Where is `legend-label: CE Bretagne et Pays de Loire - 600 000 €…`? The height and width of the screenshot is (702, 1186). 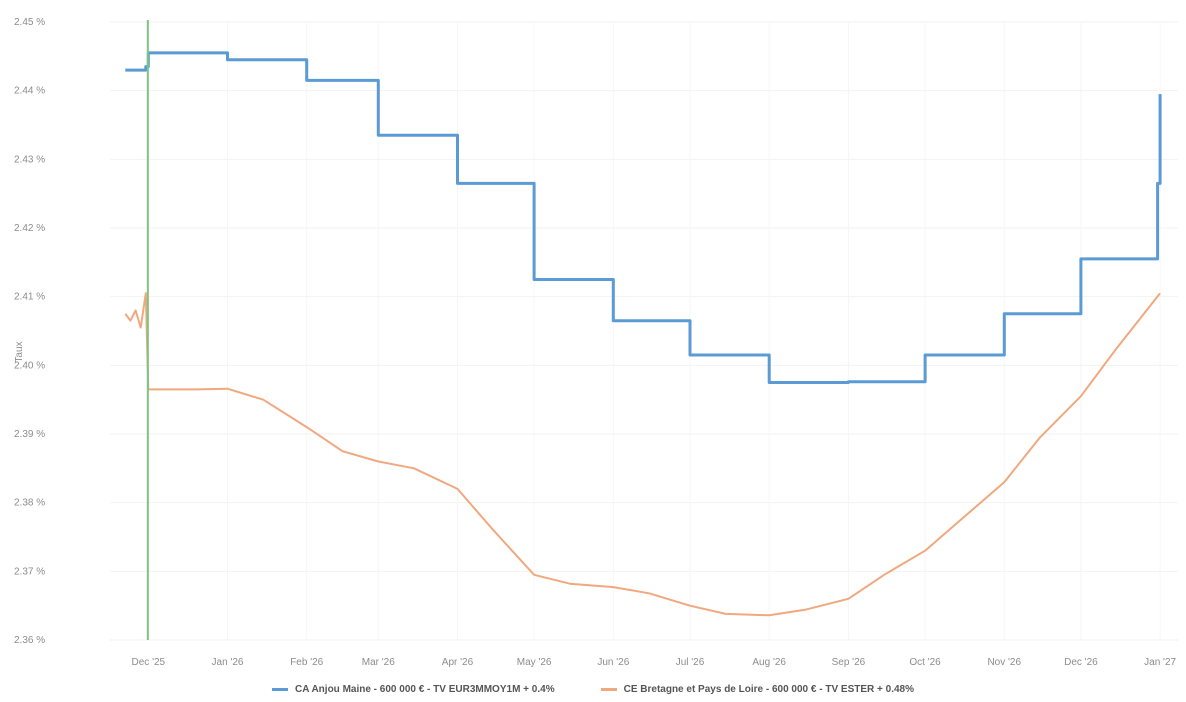 legend-label: CE Bretagne et Pays de Loire - 600 000 €… is located at coordinates (768, 689).